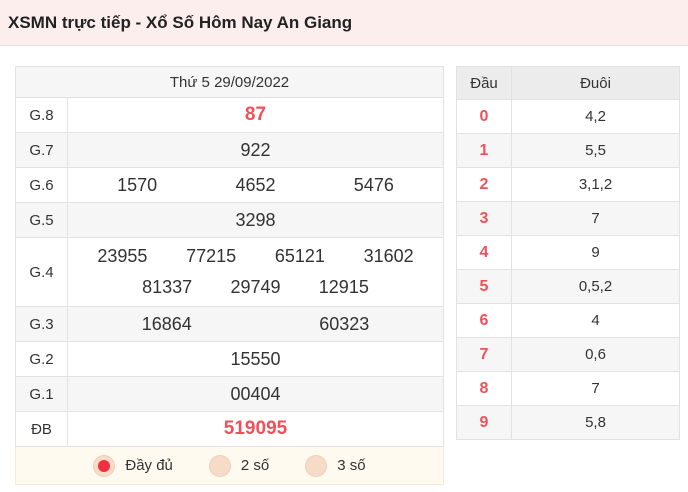 The height and width of the screenshot is (492, 688). I want to click on draw-date: Thứ 5 29/09/2022, so click(229, 82).